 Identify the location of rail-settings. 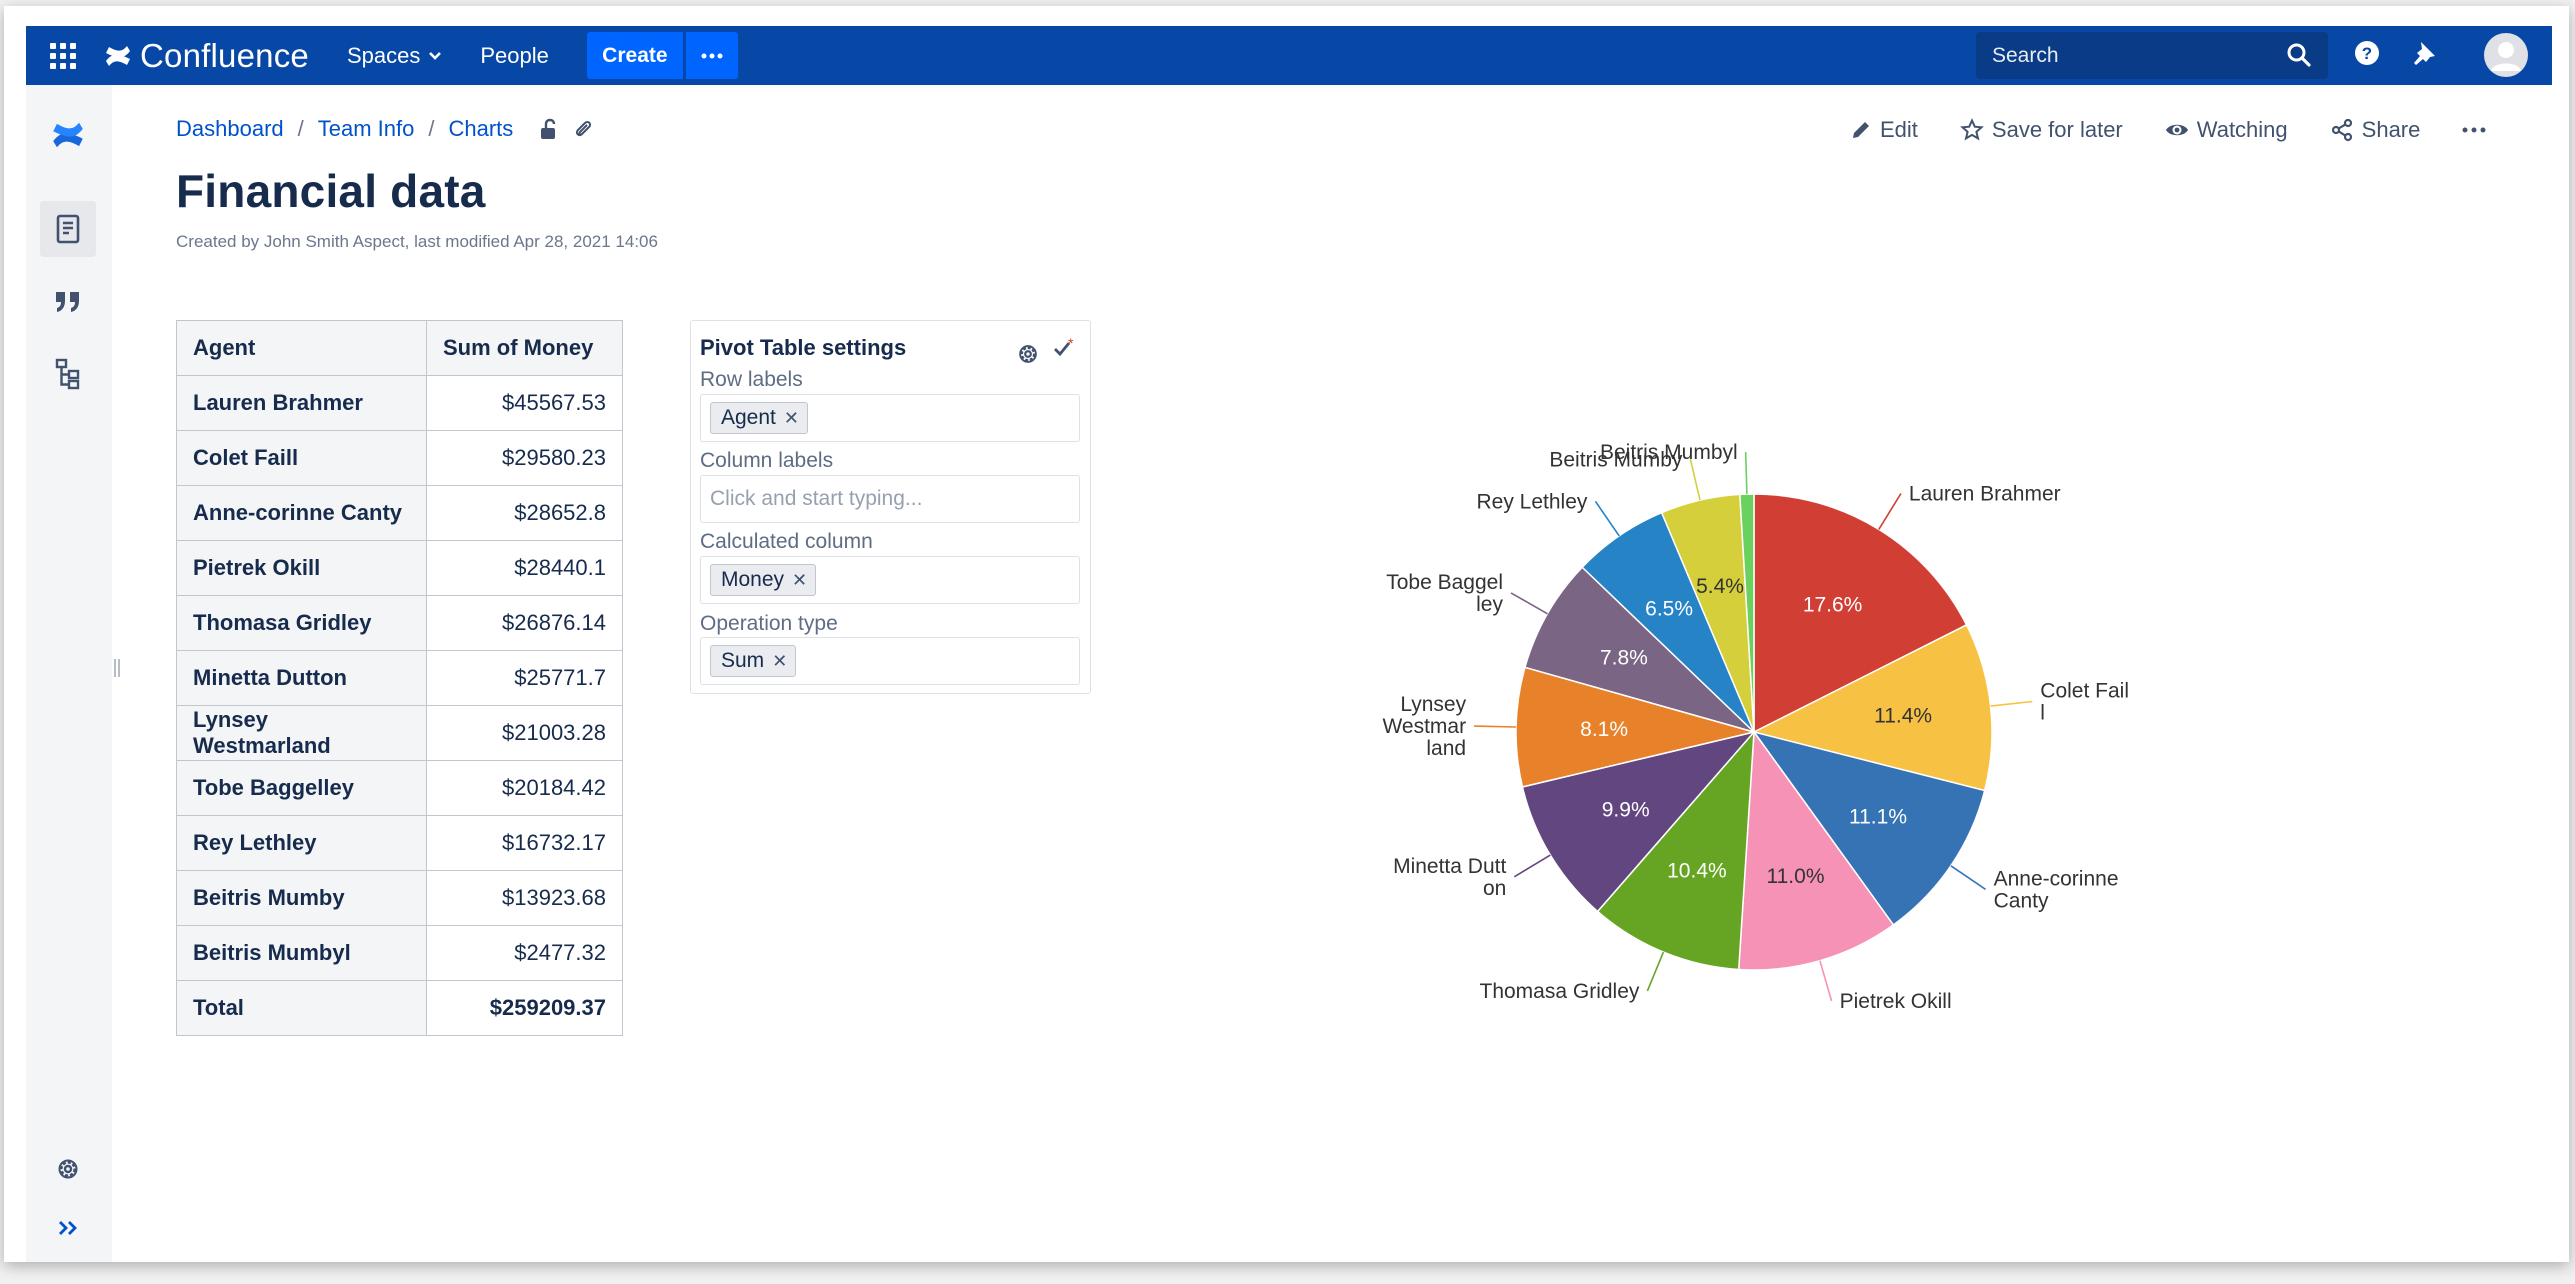
(68, 1169).